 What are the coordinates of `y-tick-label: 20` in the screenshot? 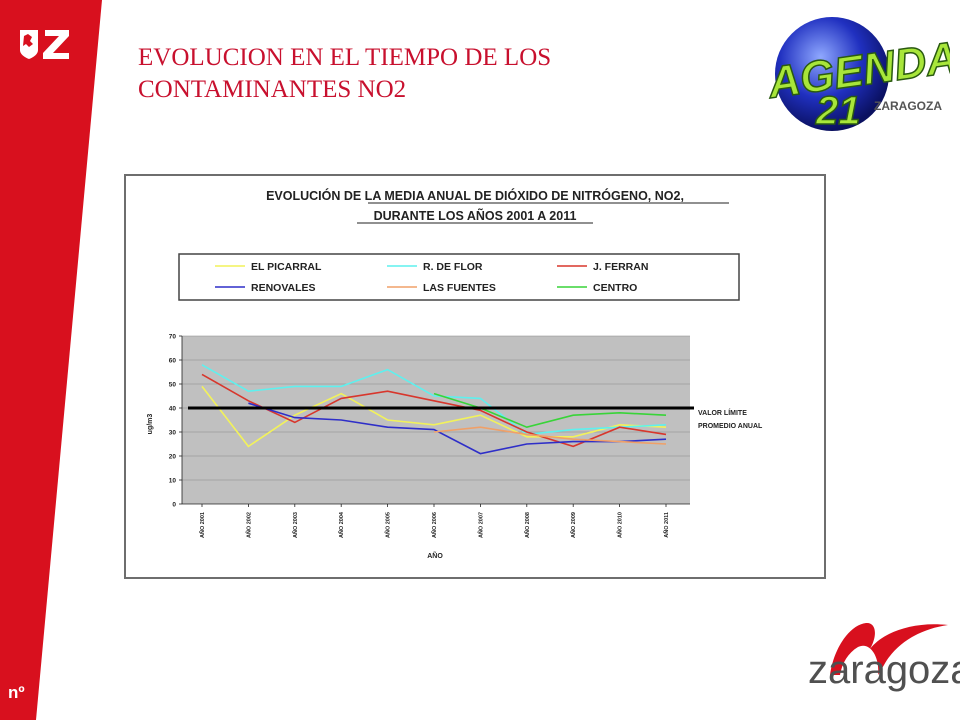 It's located at (173, 457).